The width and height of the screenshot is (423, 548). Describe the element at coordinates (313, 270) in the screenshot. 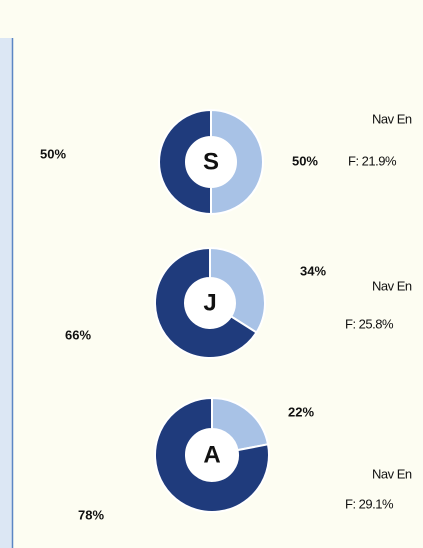

I see `value-label: 34%` at that location.